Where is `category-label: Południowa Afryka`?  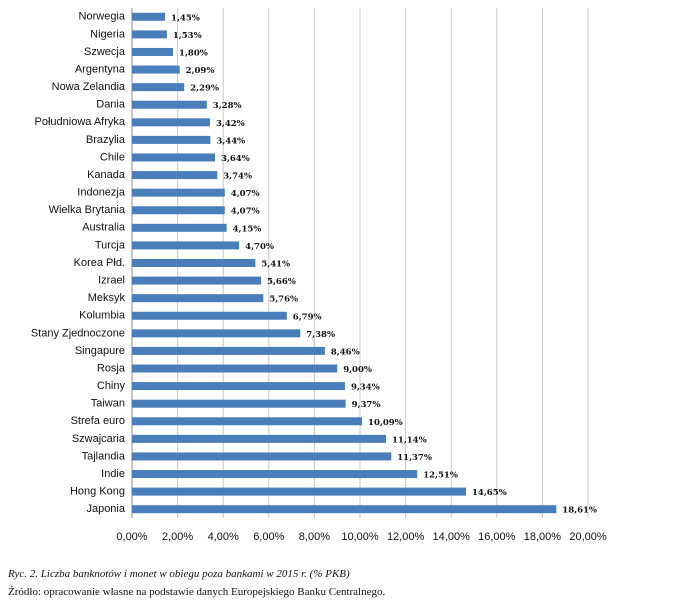 category-label: Południowa Afryka is located at coordinates (80, 122).